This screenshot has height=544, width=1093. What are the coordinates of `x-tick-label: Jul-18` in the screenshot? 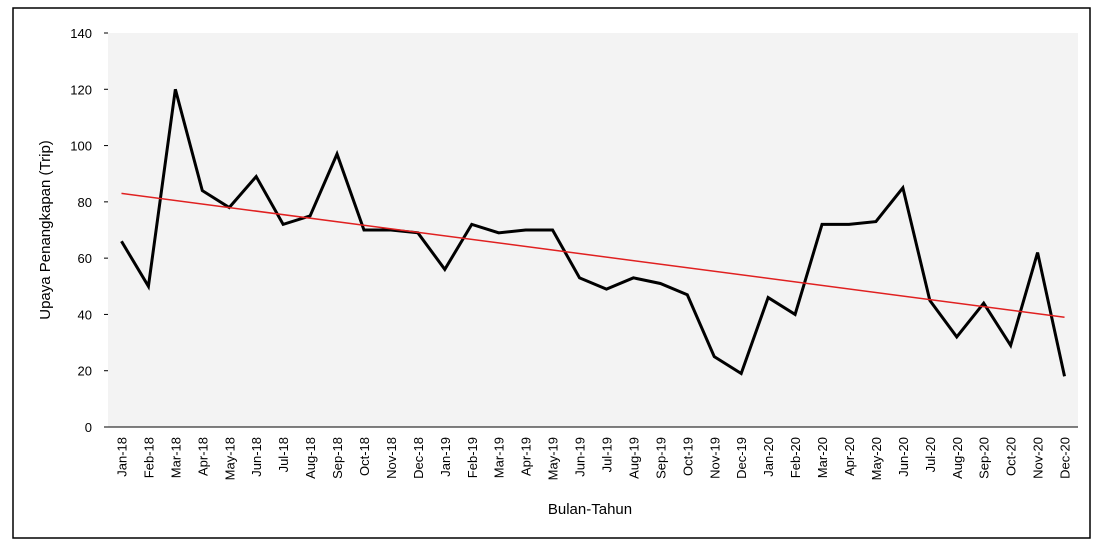 It's located at (283, 454).